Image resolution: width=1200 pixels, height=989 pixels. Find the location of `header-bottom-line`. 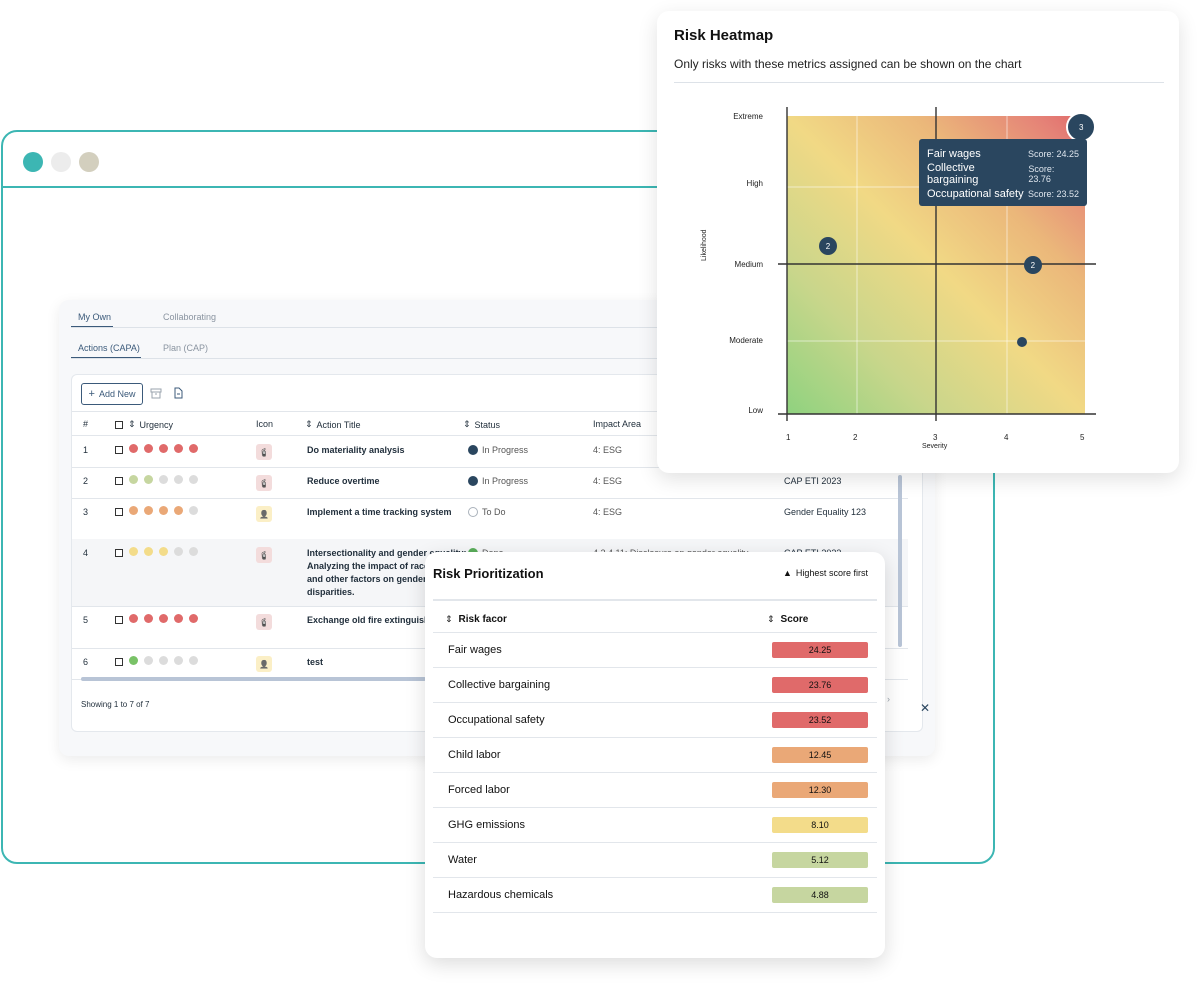

header-bottom-line is located at coordinates (490, 435).